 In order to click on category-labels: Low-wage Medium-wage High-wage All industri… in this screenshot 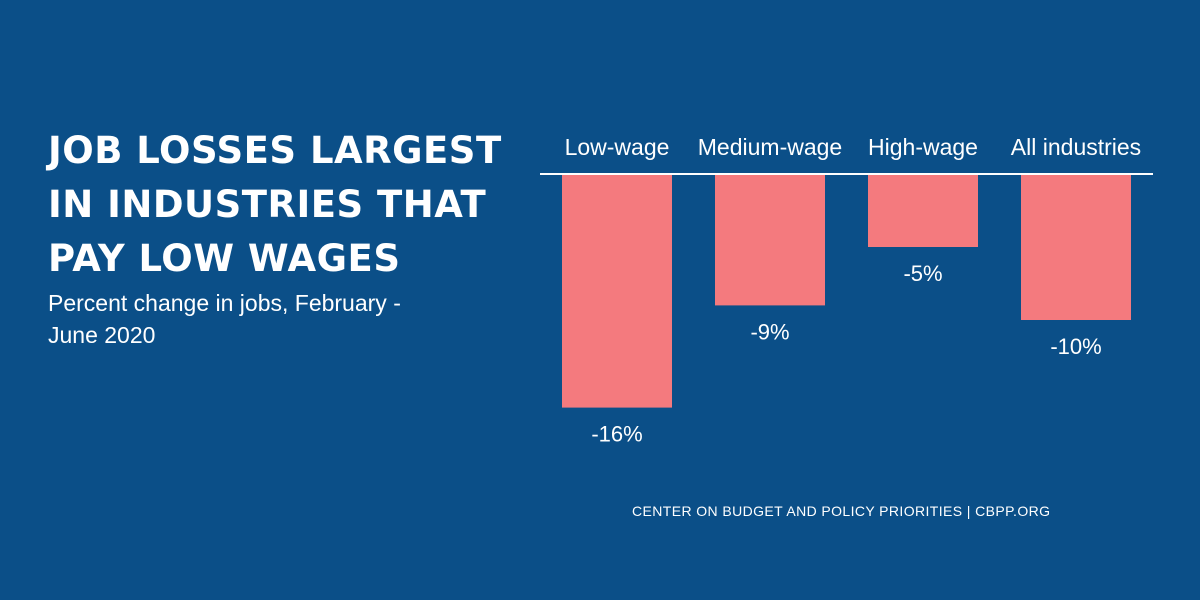, I will do `click(853, 147)`.